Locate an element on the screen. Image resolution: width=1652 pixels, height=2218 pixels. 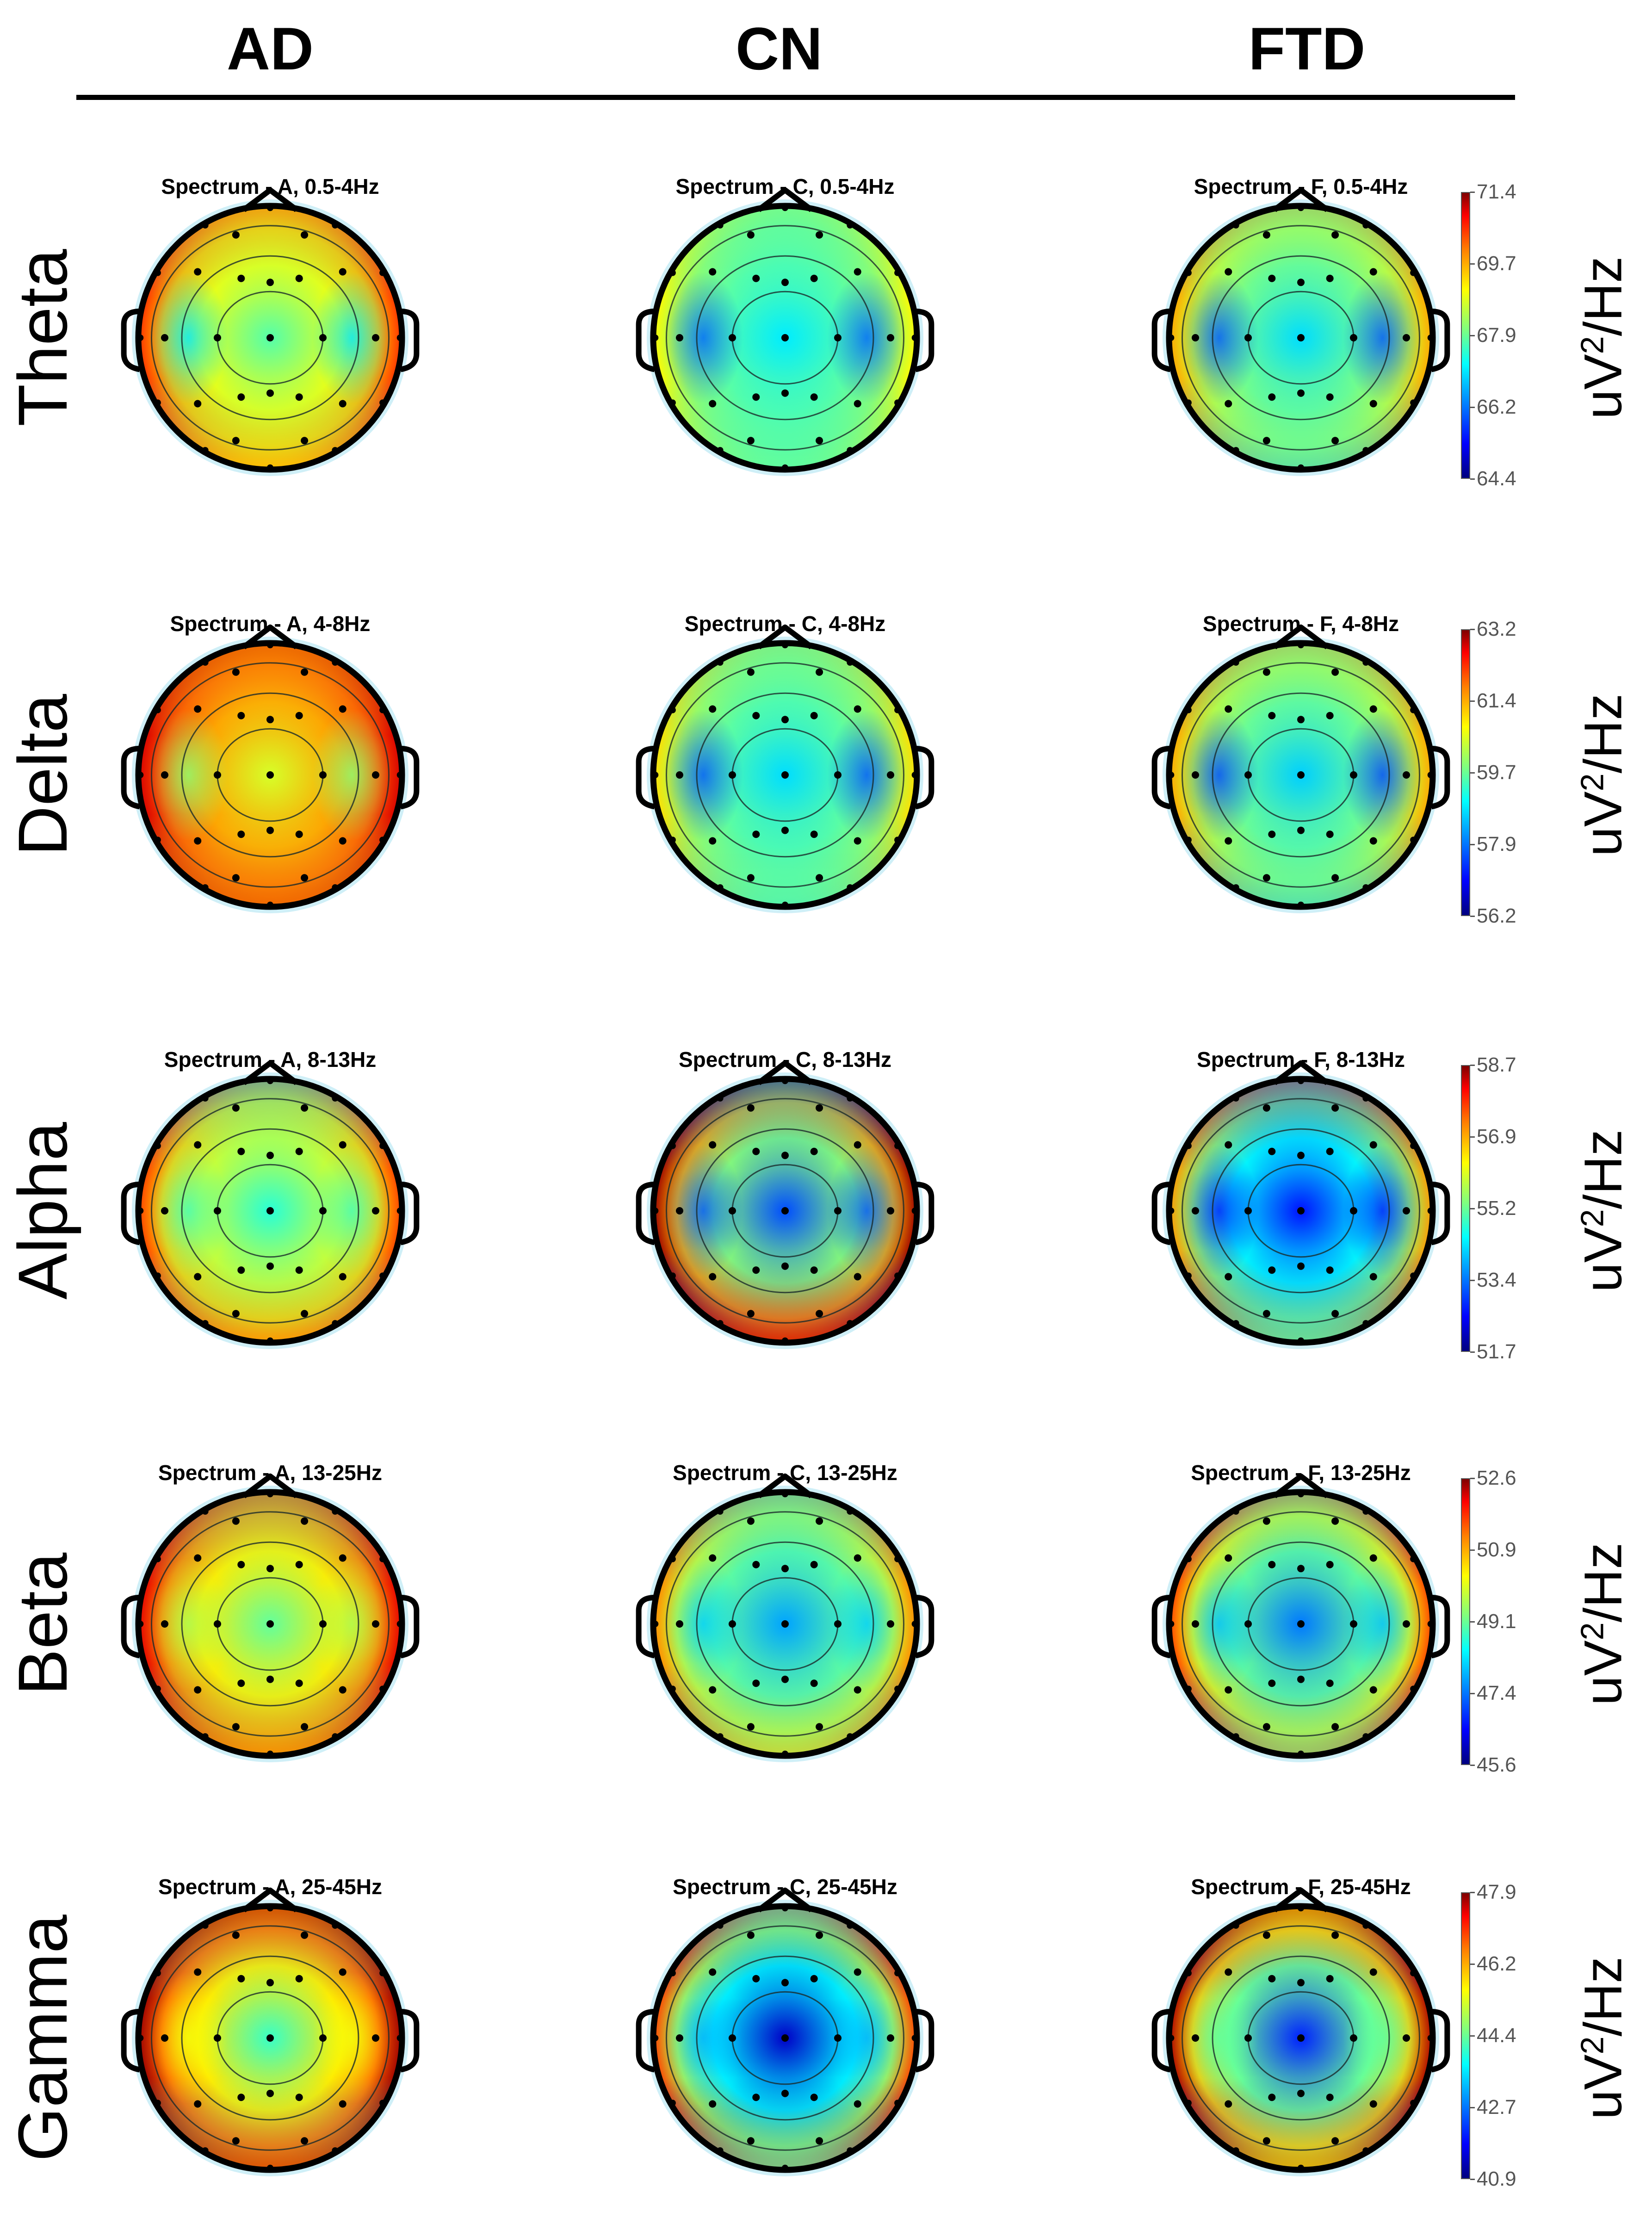
unit-label-delta: uV2/Hz is located at coordinates (1603, 775).